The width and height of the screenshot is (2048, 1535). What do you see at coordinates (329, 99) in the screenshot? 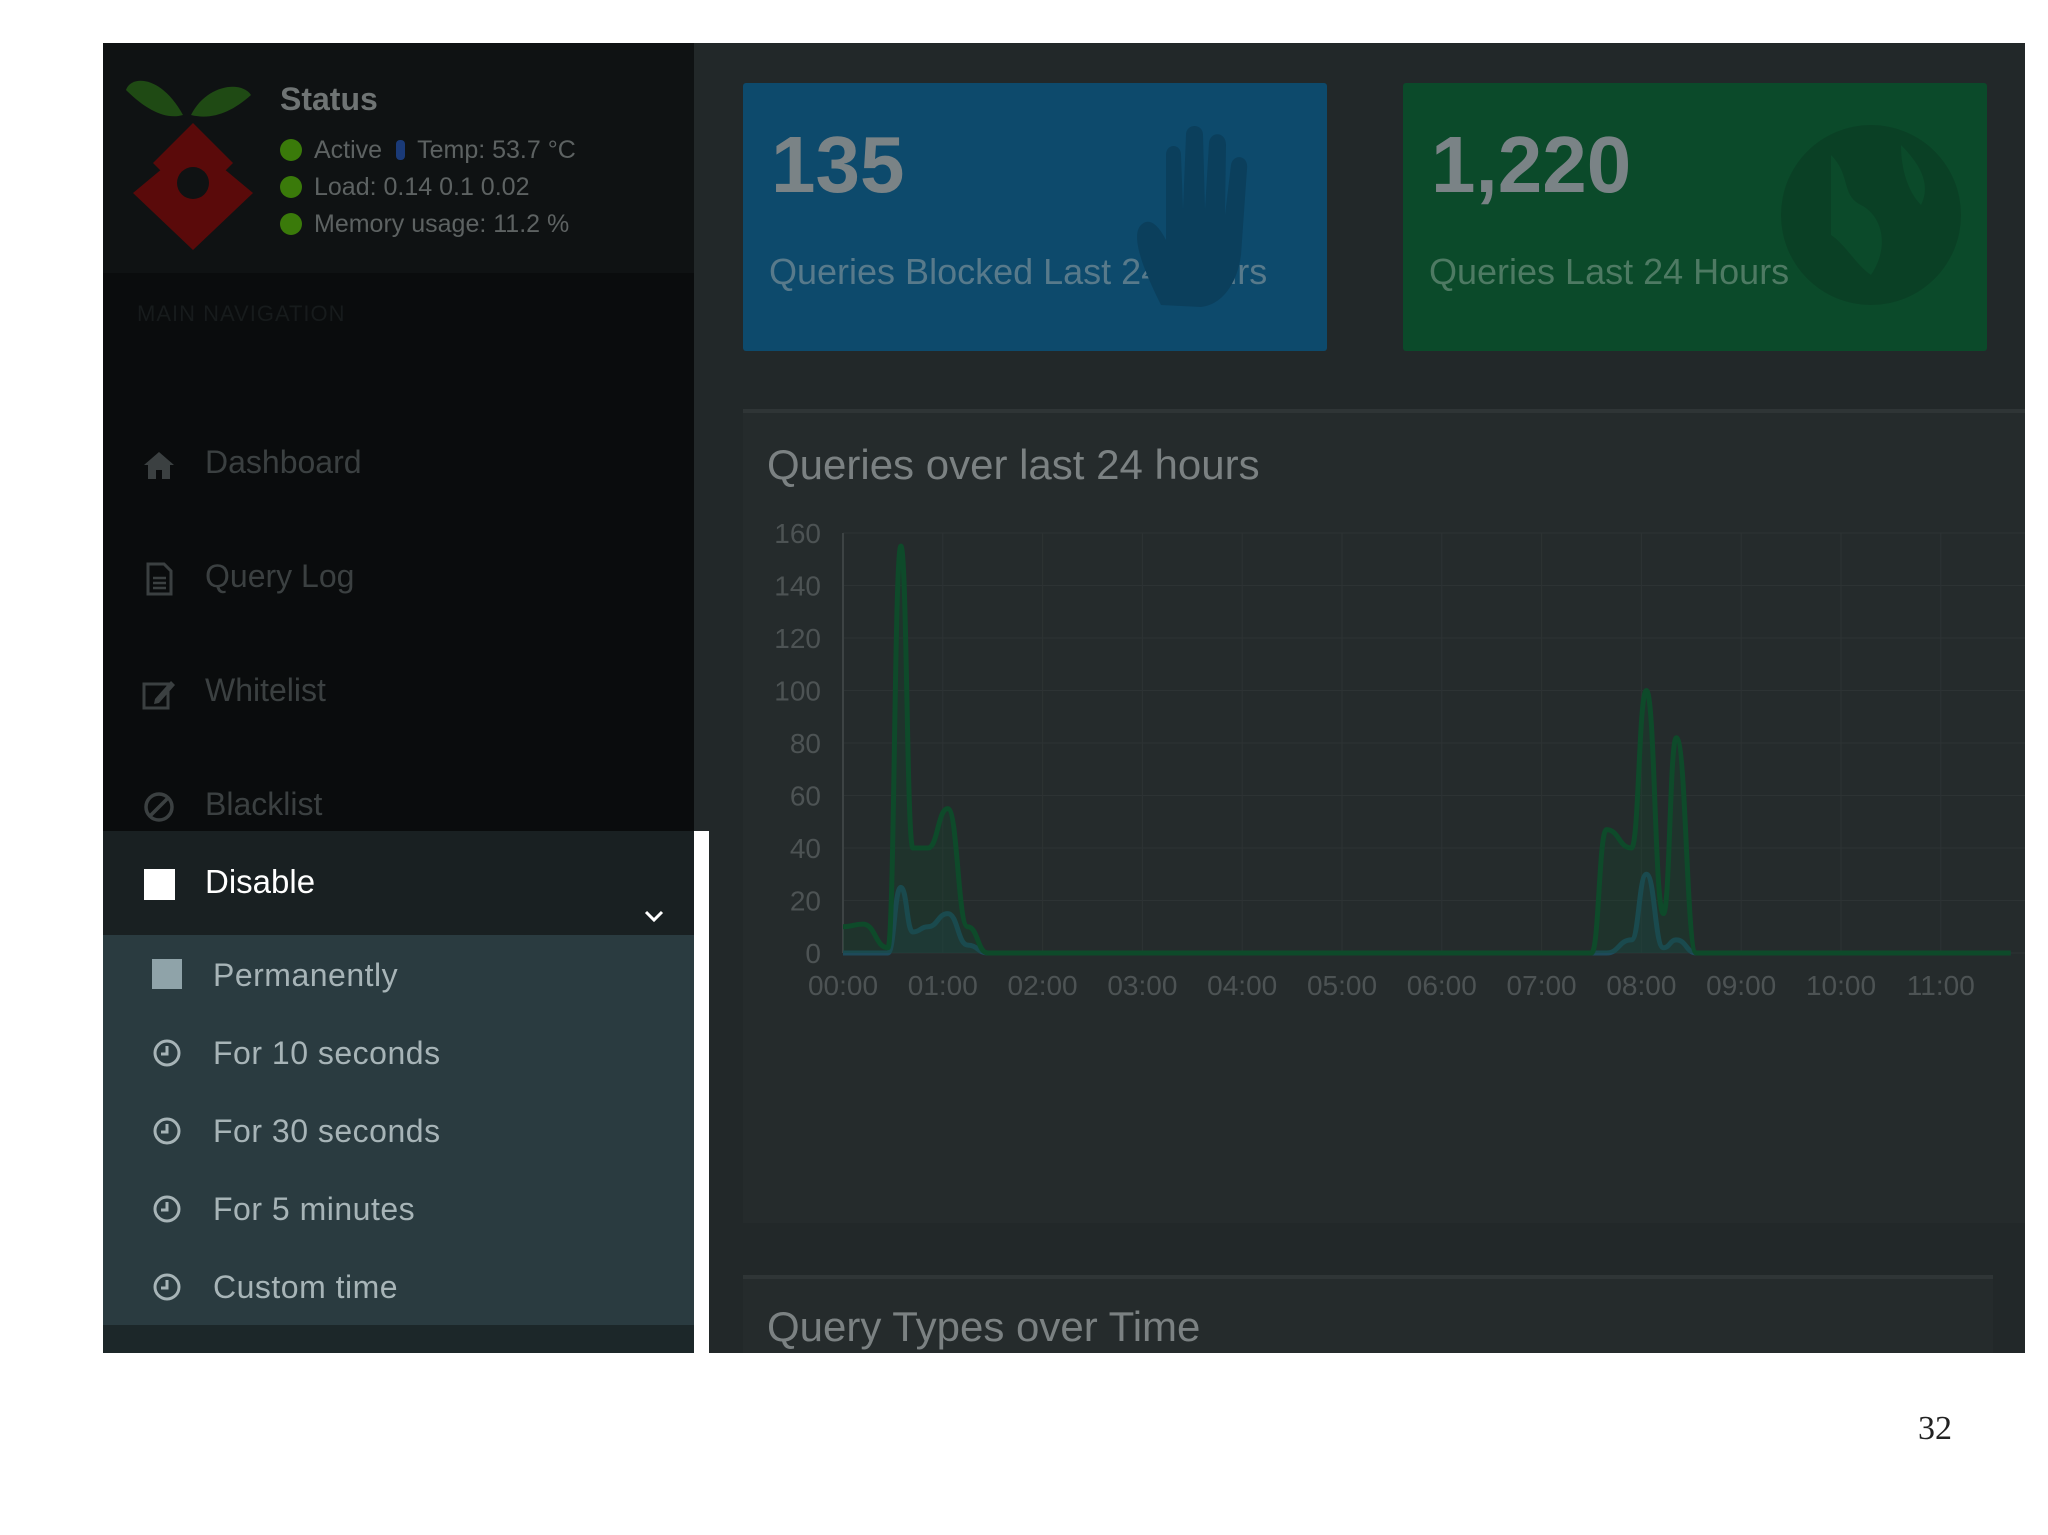
I see `status-title: Status` at bounding box center [329, 99].